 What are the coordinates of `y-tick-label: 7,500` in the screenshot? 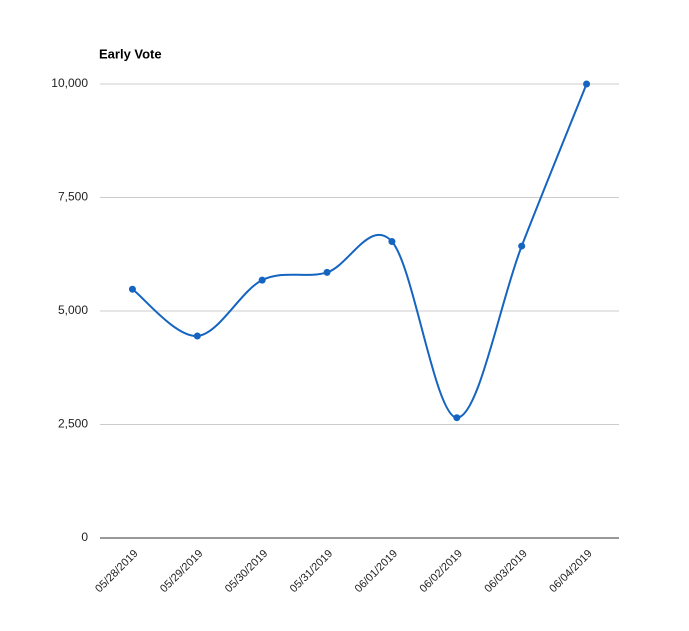 It's located at (73, 197).